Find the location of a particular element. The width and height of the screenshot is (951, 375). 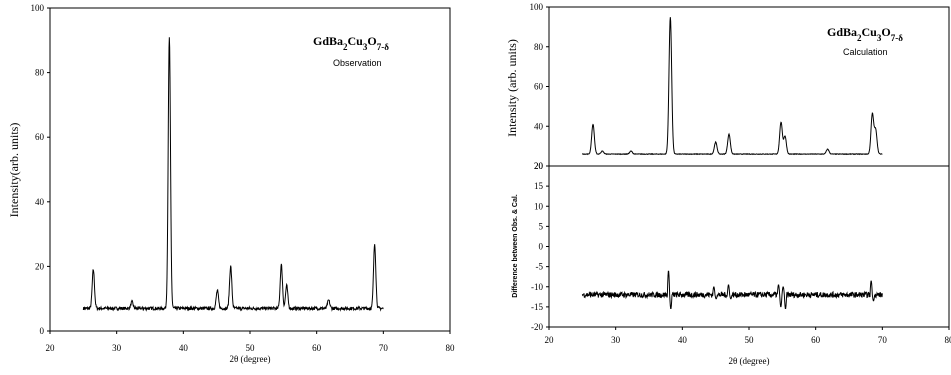

difference-x-ticks: 20 30 40 50 60 70 80 is located at coordinates (748, 336).